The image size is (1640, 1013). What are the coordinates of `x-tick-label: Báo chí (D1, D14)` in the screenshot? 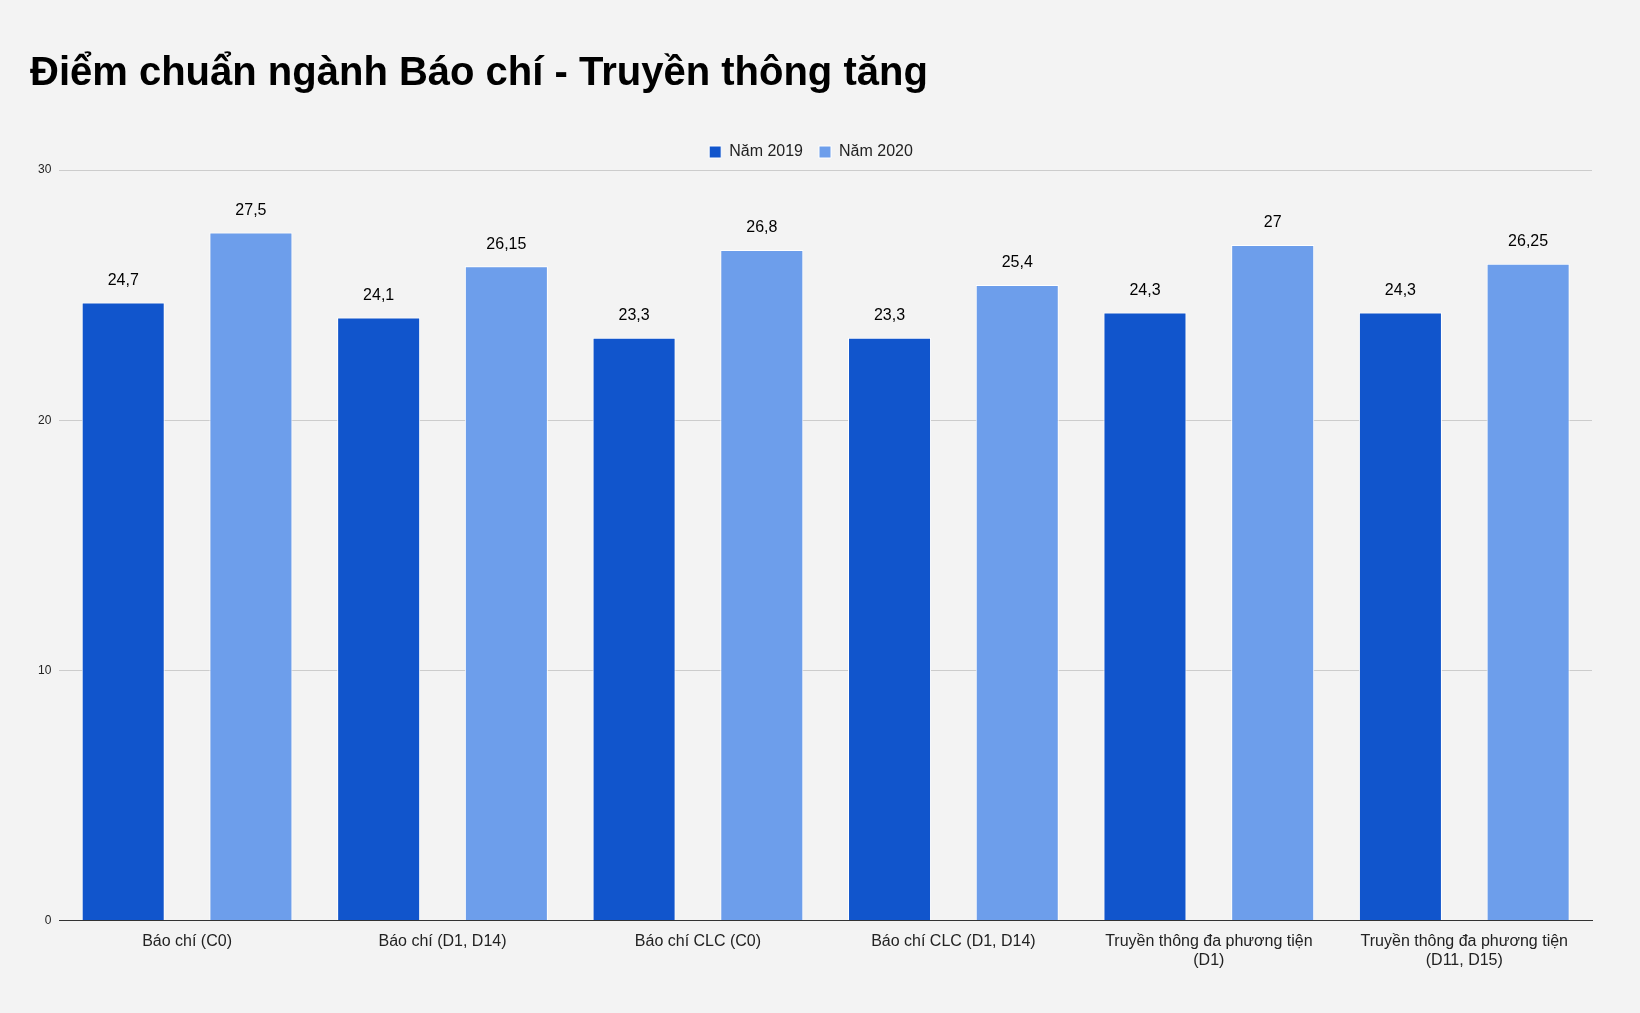 It's located at (442, 940).